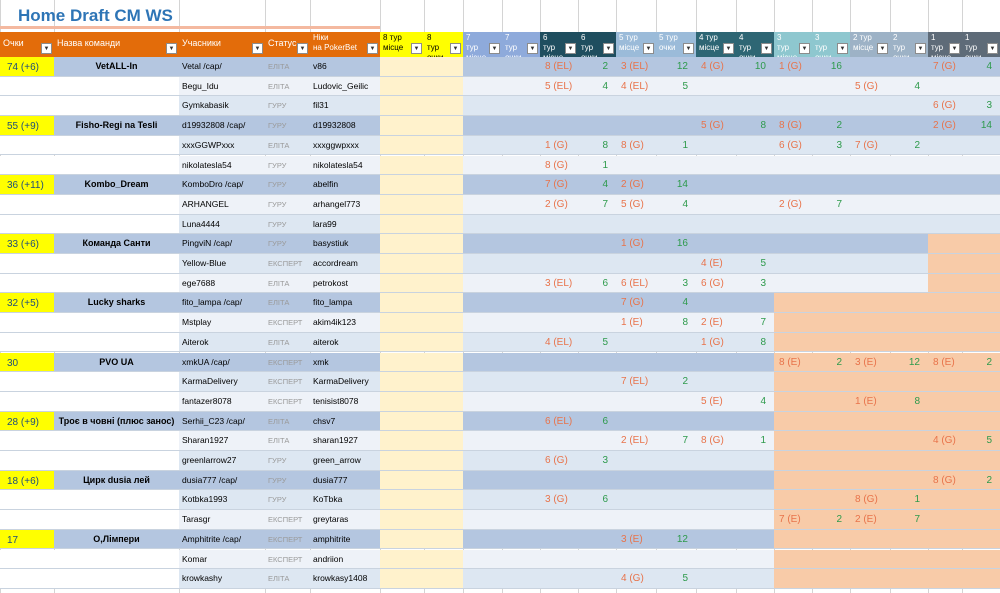 Image resolution: width=1000 pixels, height=593 pixels. What do you see at coordinates (500, 264) in the screenshot?
I see `table-row: Yellow-Blue ЕКСПЕРТ accordream 4 (E) 5` at bounding box center [500, 264].